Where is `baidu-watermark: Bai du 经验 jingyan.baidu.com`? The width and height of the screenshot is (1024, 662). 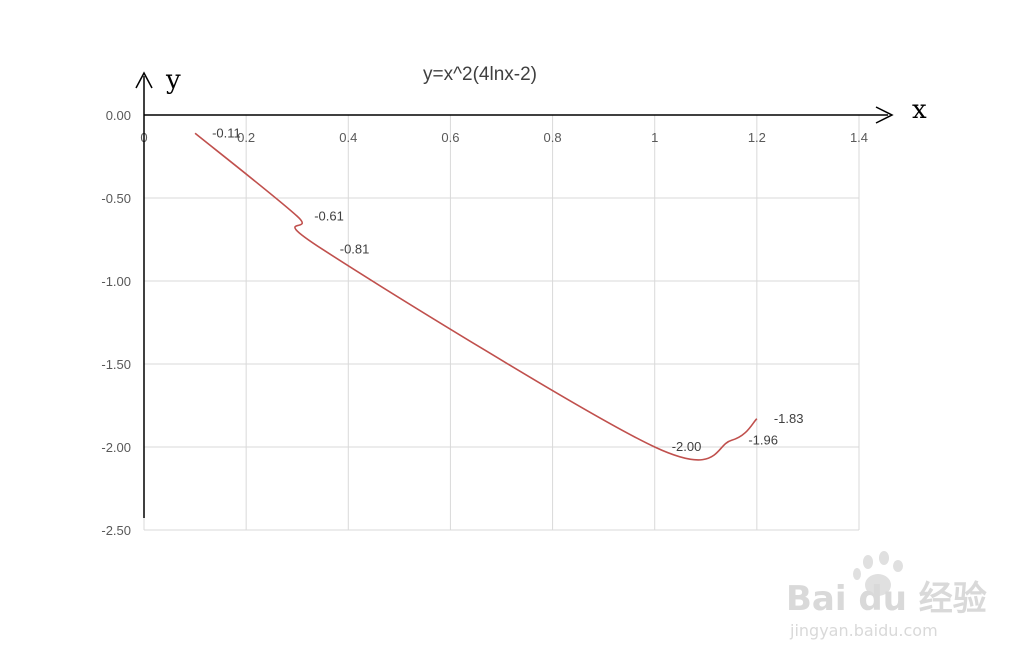 baidu-watermark: Bai du 经验 jingyan.baidu.com is located at coordinates (886, 595).